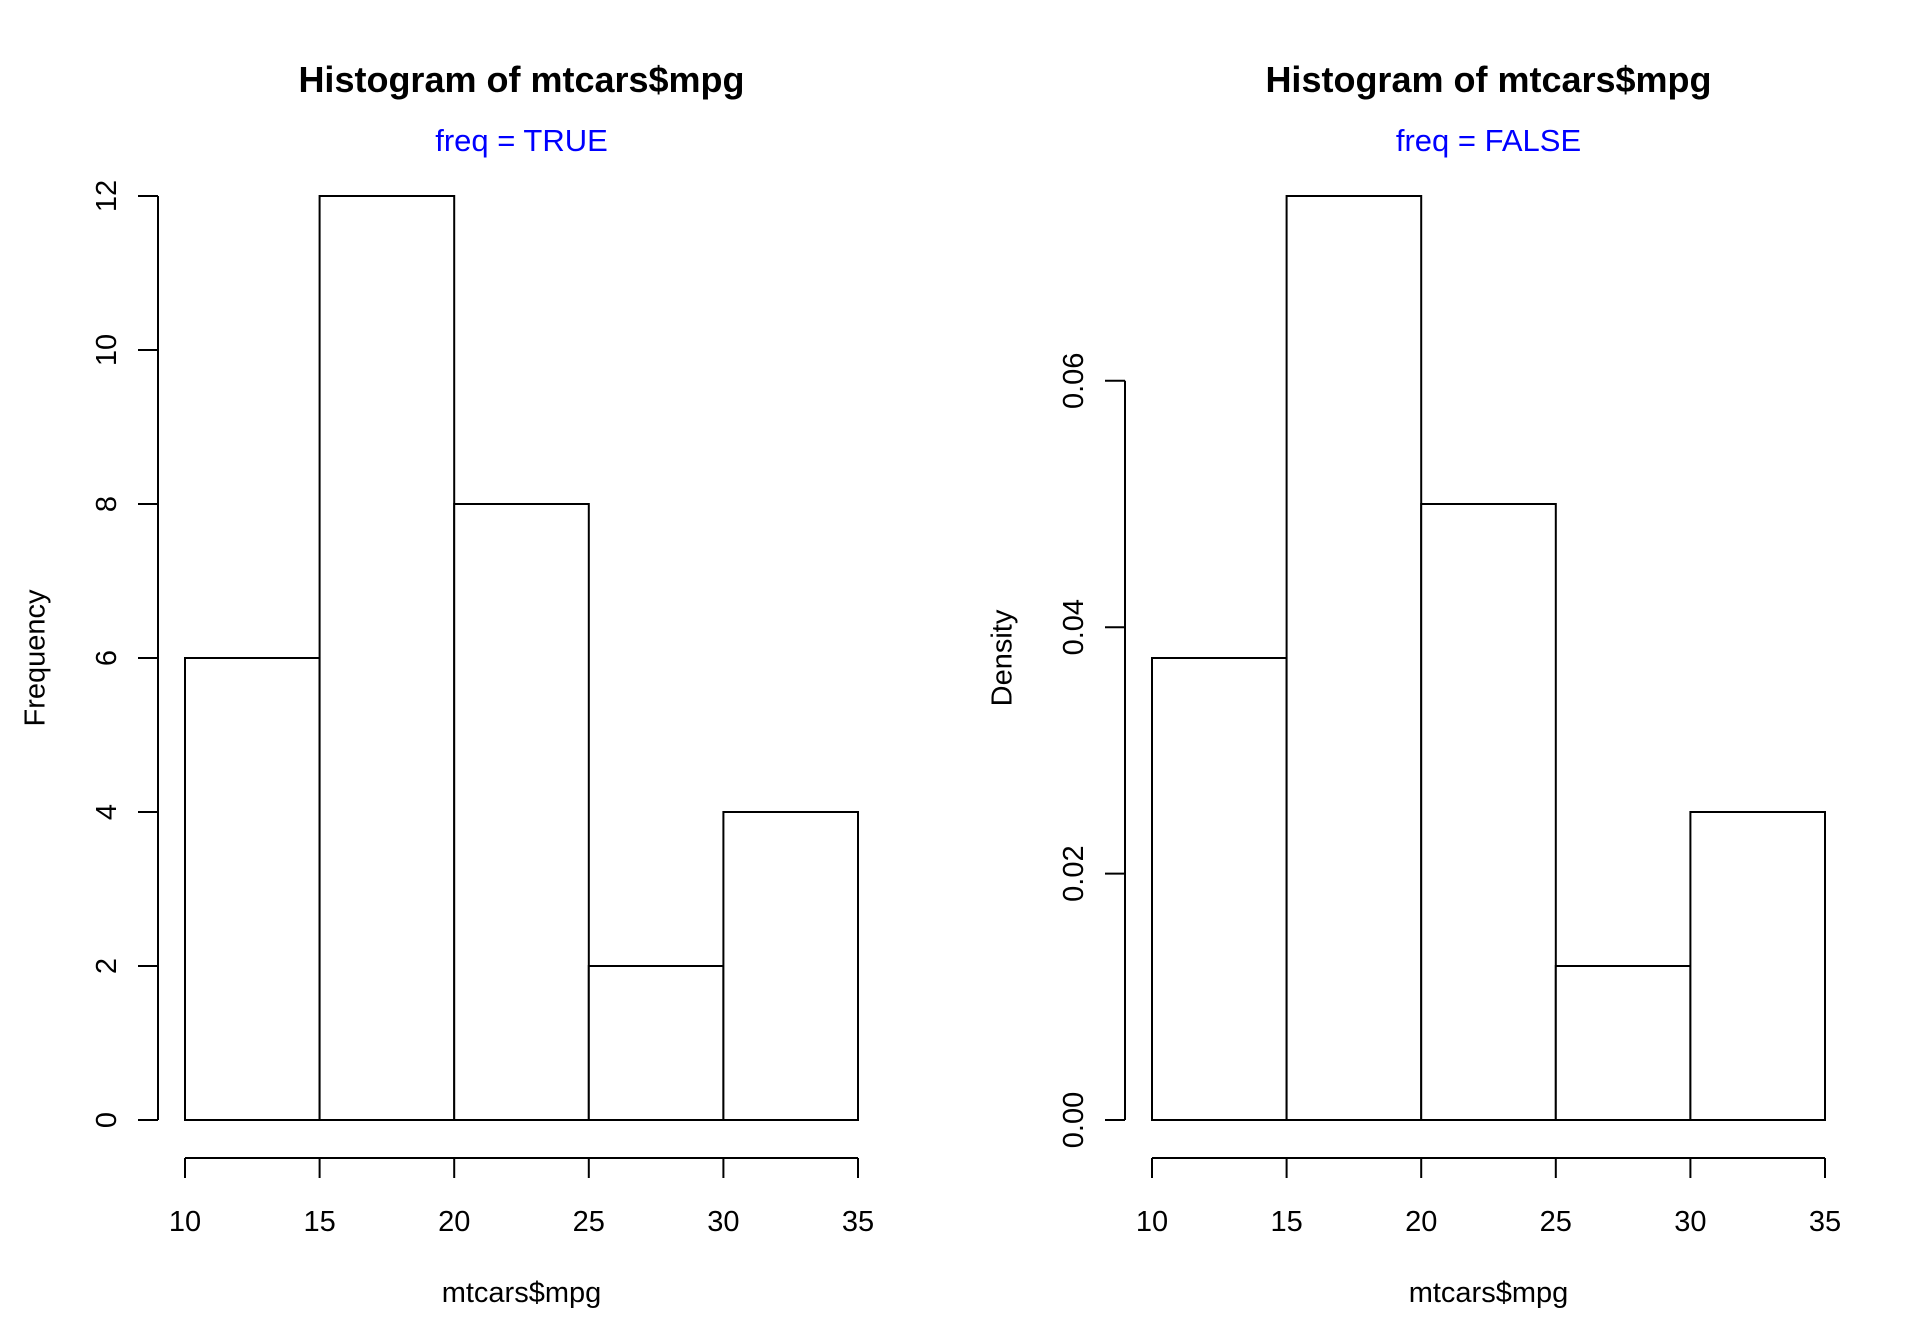 The width and height of the screenshot is (1920, 1344). What do you see at coordinates (1074, 873) in the screenshot?
I see `y-tick-label: 0.02` at bounding box center [1074, 873].